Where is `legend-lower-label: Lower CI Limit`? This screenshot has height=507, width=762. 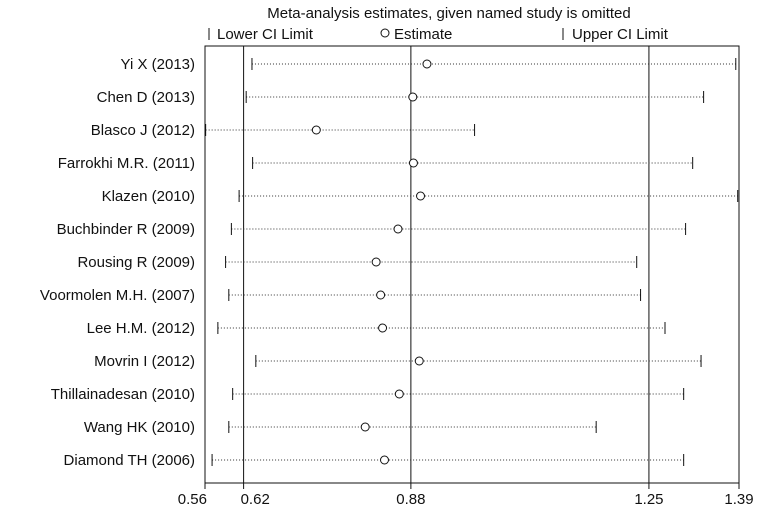
legend-lower-label: Lower CI Limit is located at coordinates (265, 34).